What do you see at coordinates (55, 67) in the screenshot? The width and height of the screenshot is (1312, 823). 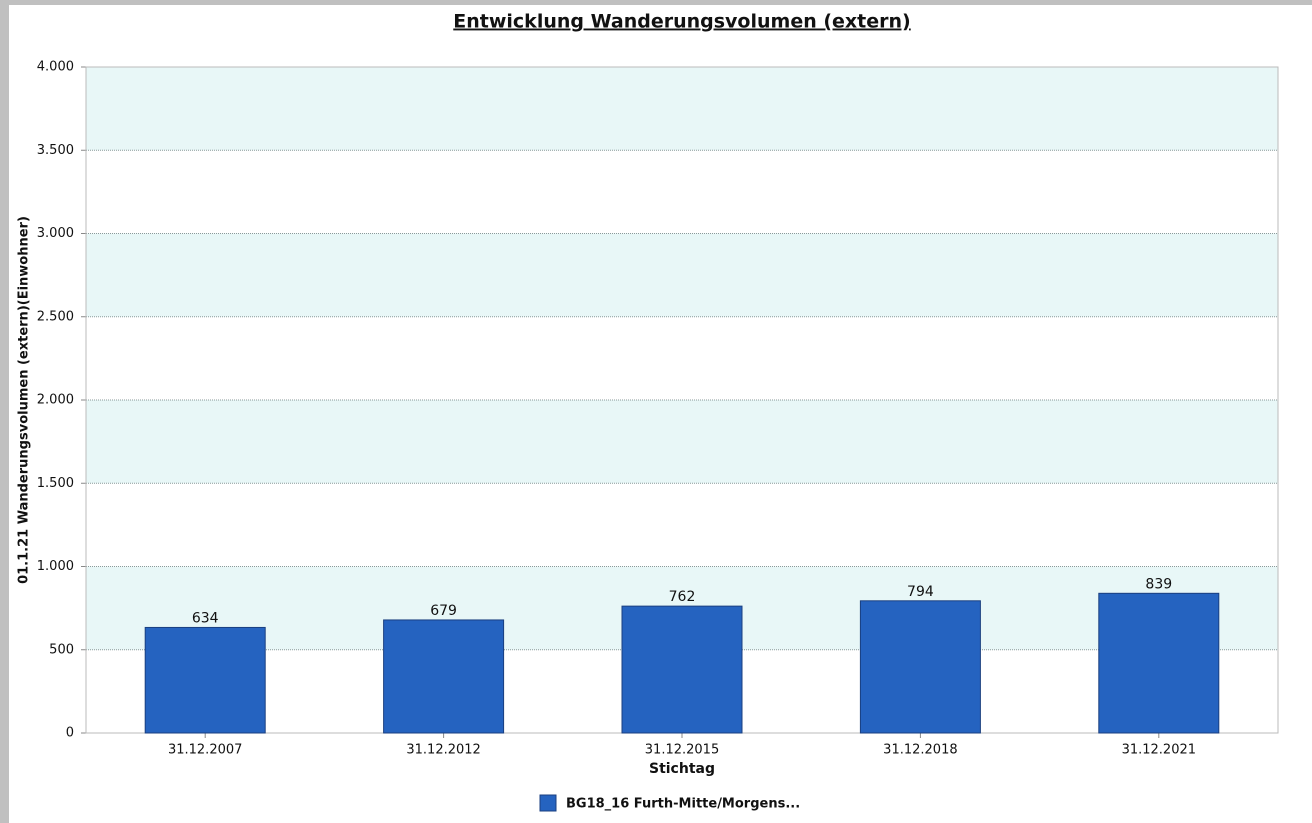 I see `y-tick-label: 4.000` at bounding box center [55, 67].